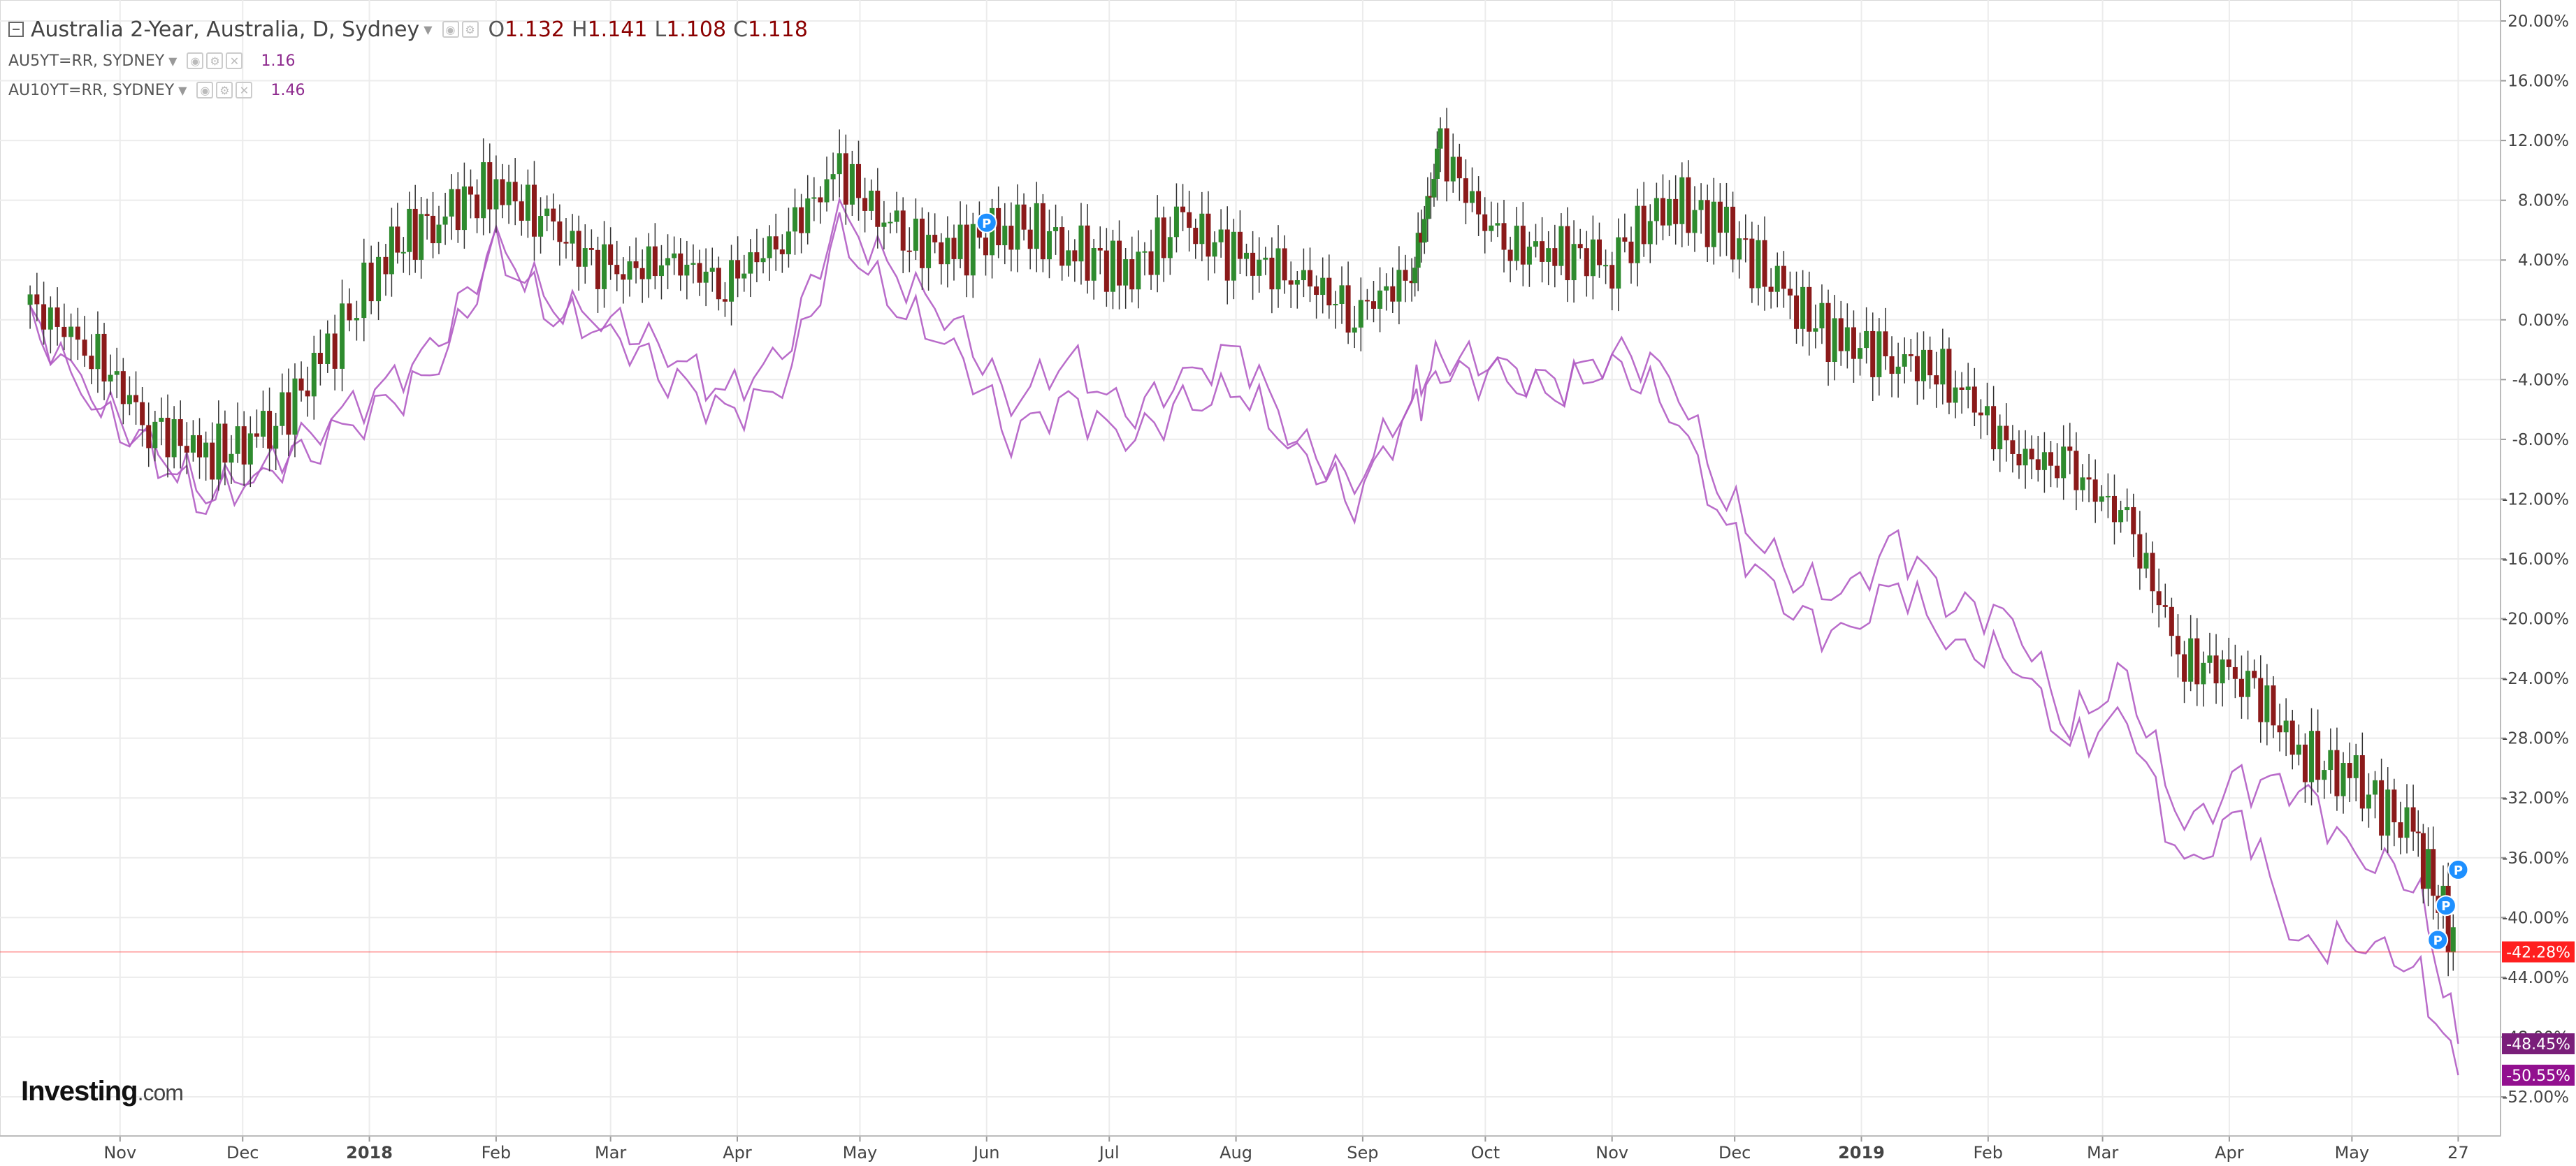  I want to click on y-tick-label: 0.00%, so click(2543, 321).